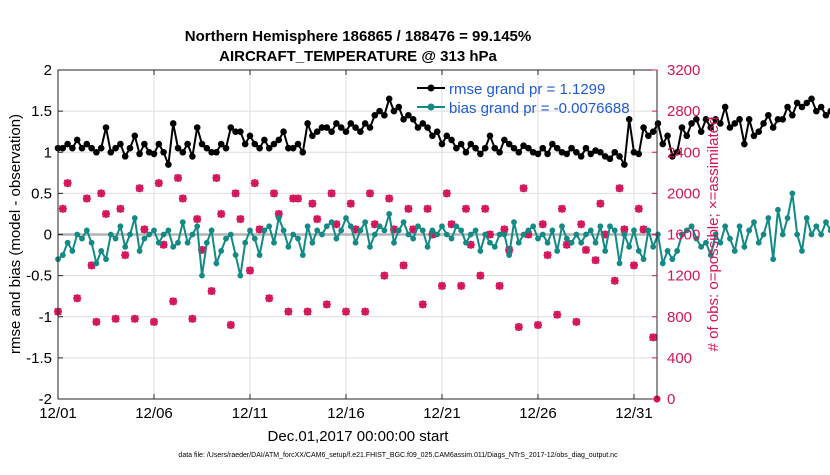  What do you see at coordinates (15, 234) in the screenshot?
I see `y-axis-label: rmse and bias (model - observation)` at bounding box center [15, 234].